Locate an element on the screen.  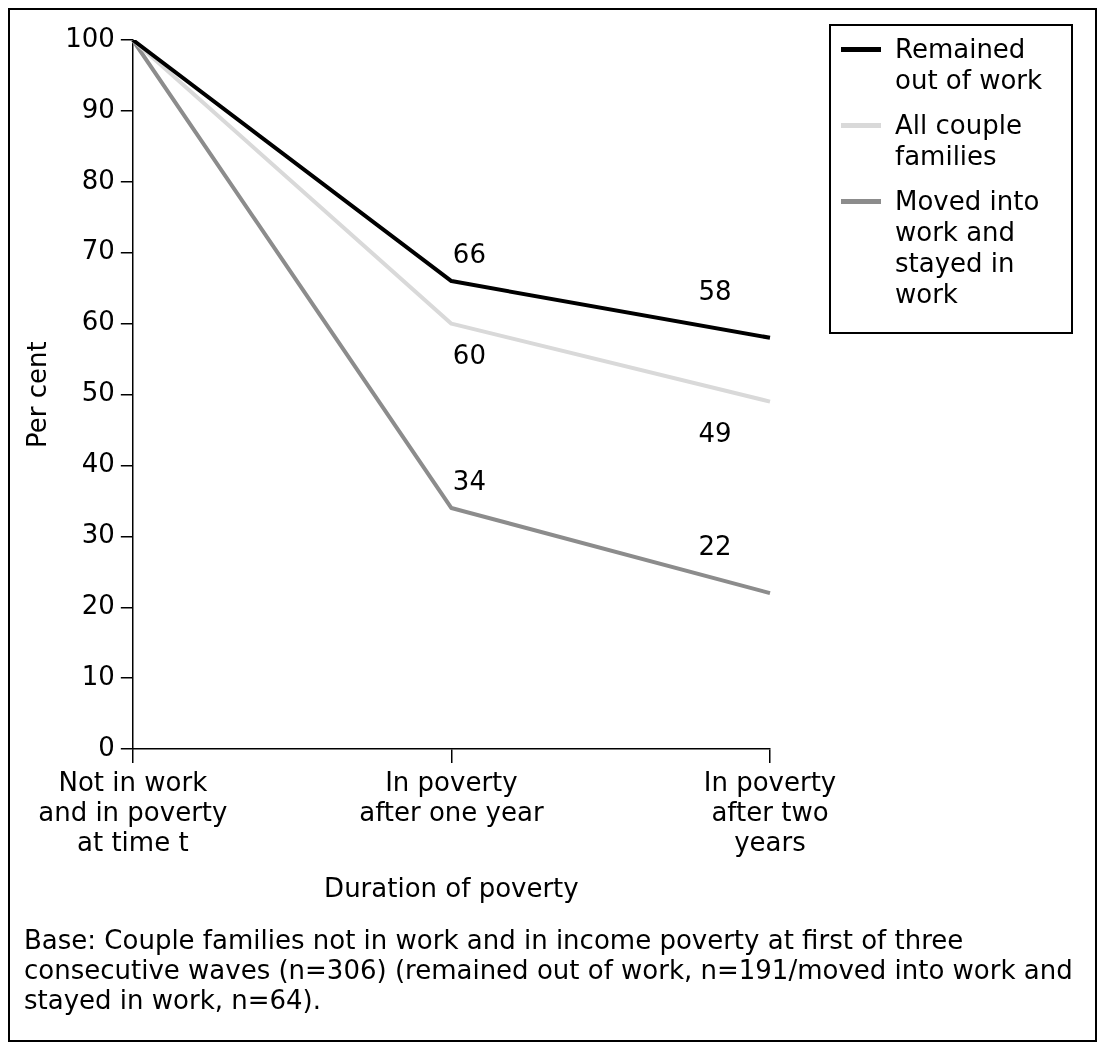
data-label: 58 is located at coordinates (715, 290).